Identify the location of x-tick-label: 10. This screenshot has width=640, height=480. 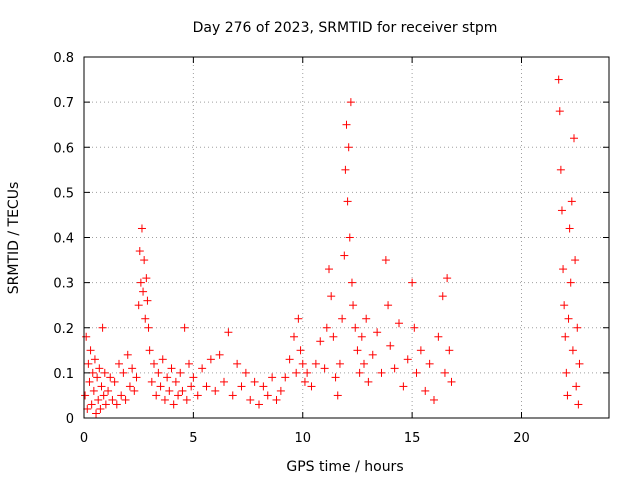
(302, 438).